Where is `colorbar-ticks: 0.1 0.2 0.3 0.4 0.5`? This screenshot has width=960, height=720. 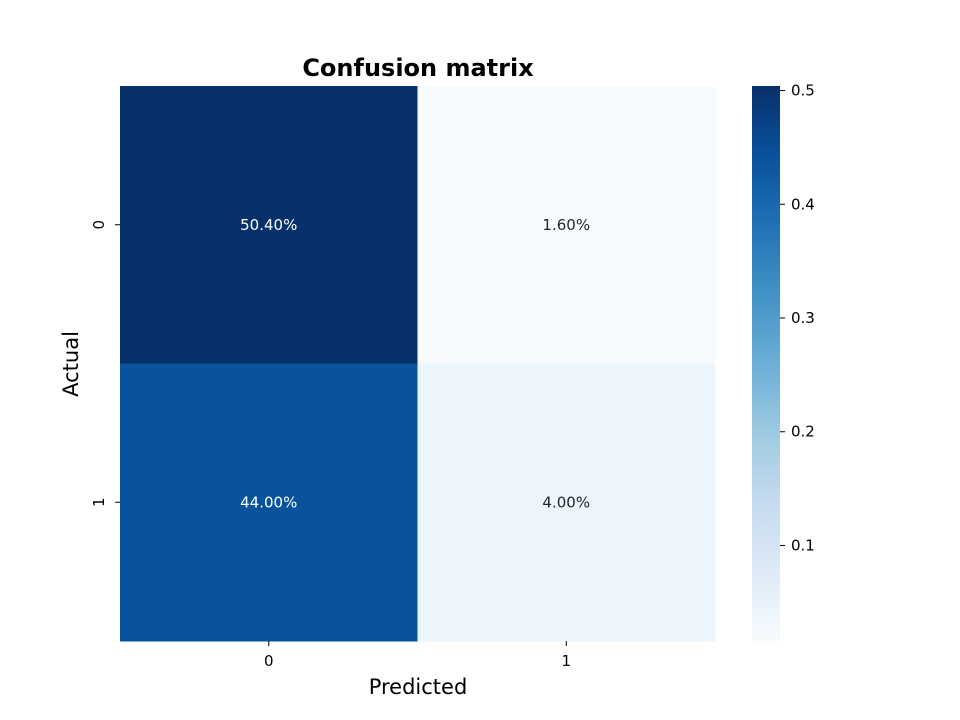
colorbar-ticks: 0.1 0.2 0.3 0.4 0.5 is located at coordinates (797, 318).